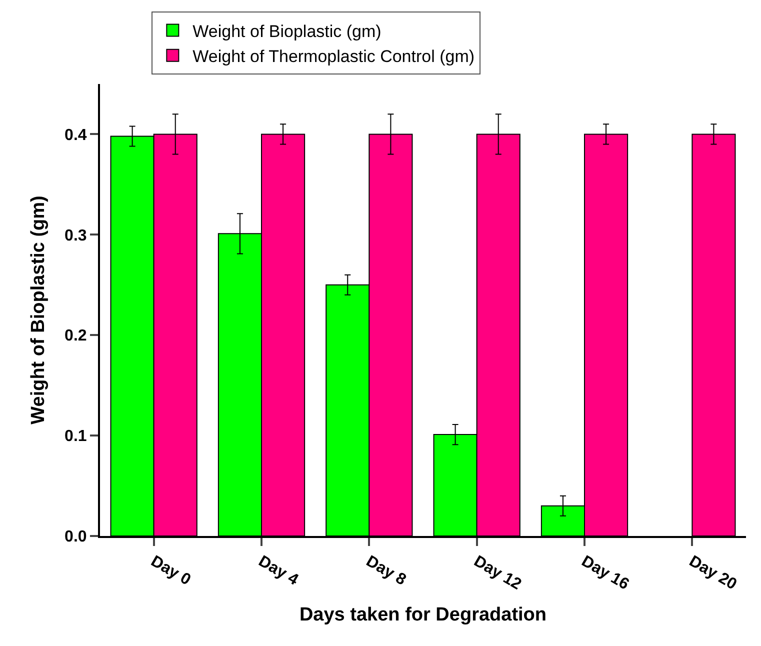 The image size is (761, 646). I want to click on x-tick-label: Day 0, so click(171, 570).